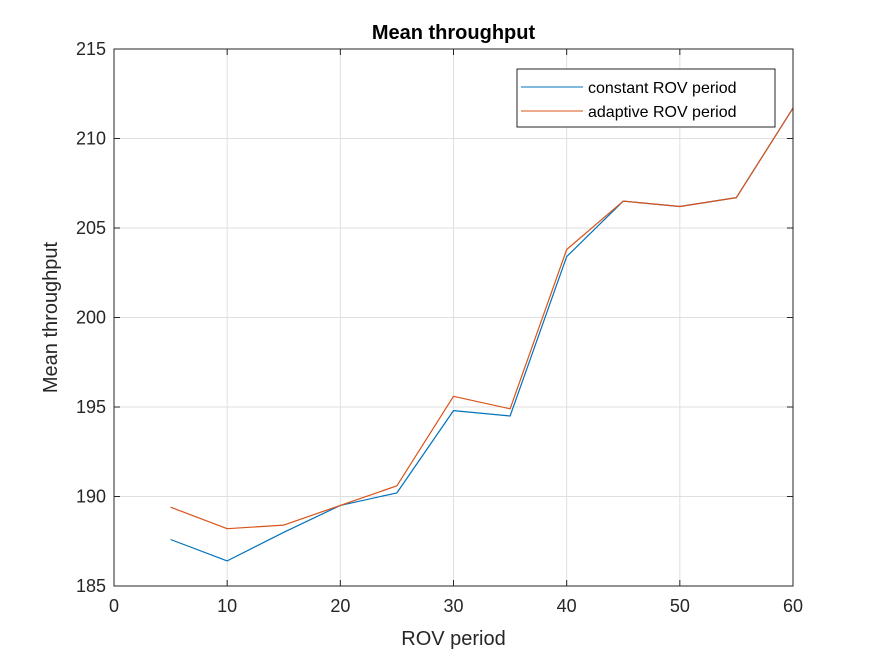  Describe the element at coordinates (454, 33) in the screenshot. I see `chart-title: Mean throughput` at that location.